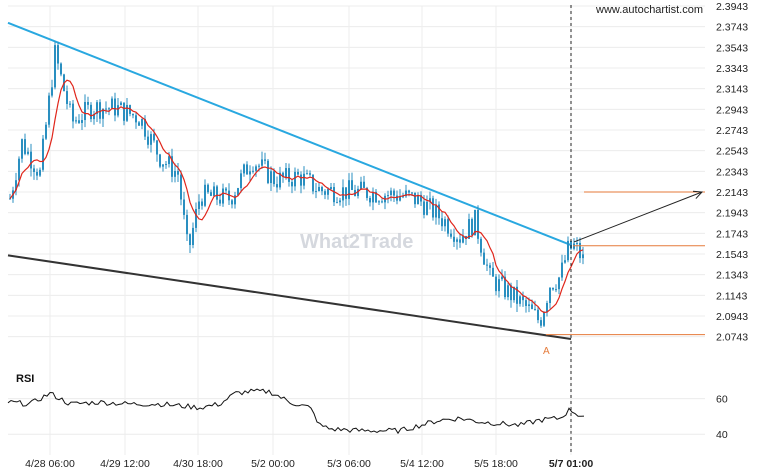 This screenshot has width=760, height=475. I want to click on site-label: www.autochartist.com, so click(649, 10).